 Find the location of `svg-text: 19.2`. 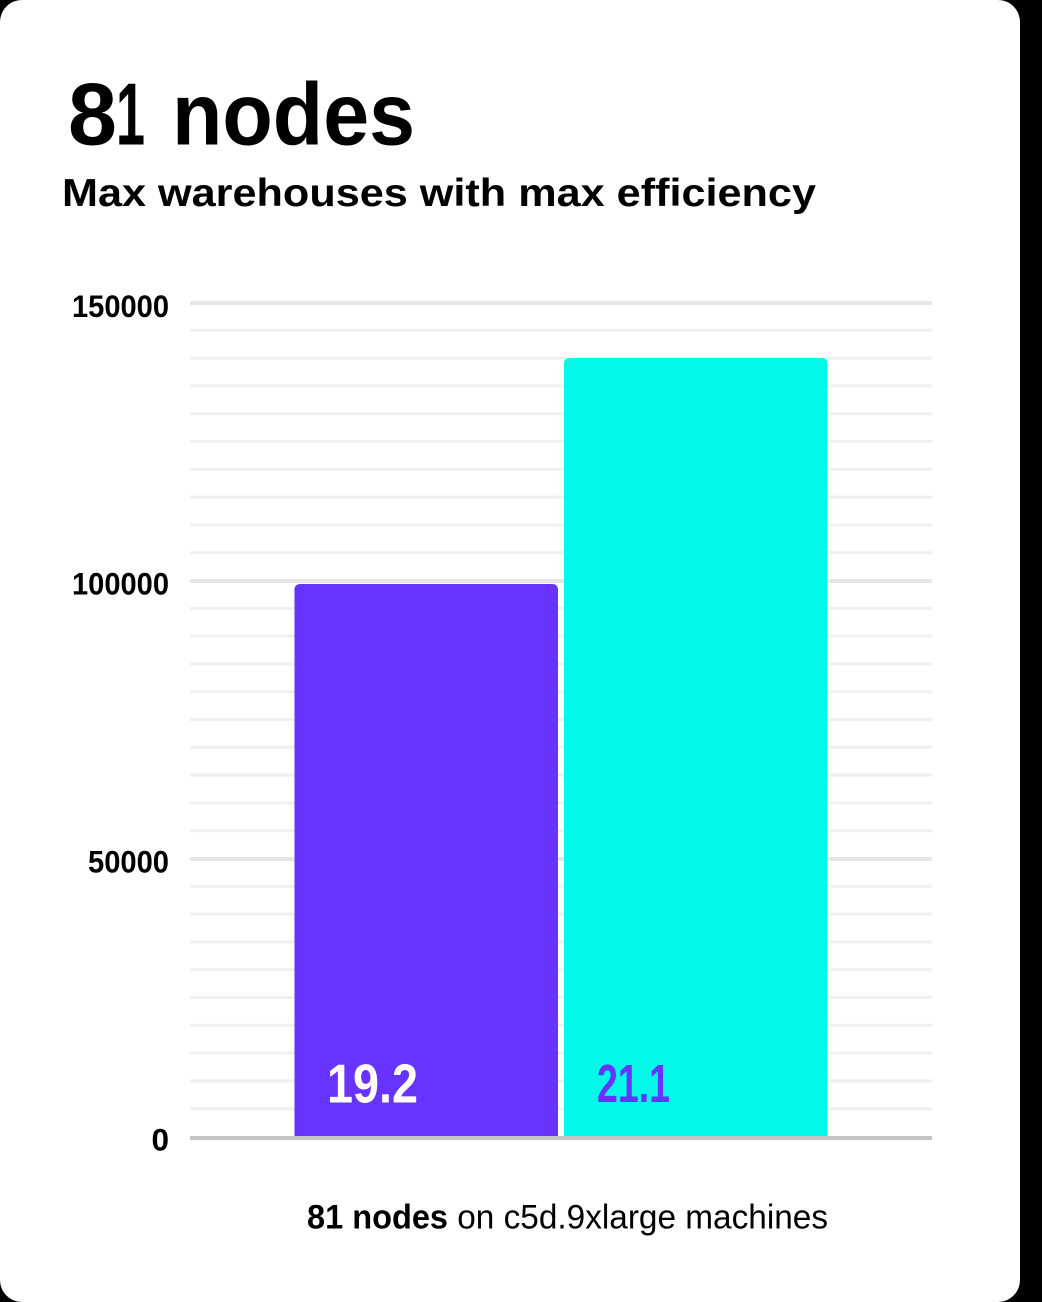

svg-text: 19.2 is located at coordinates (372, 1084).